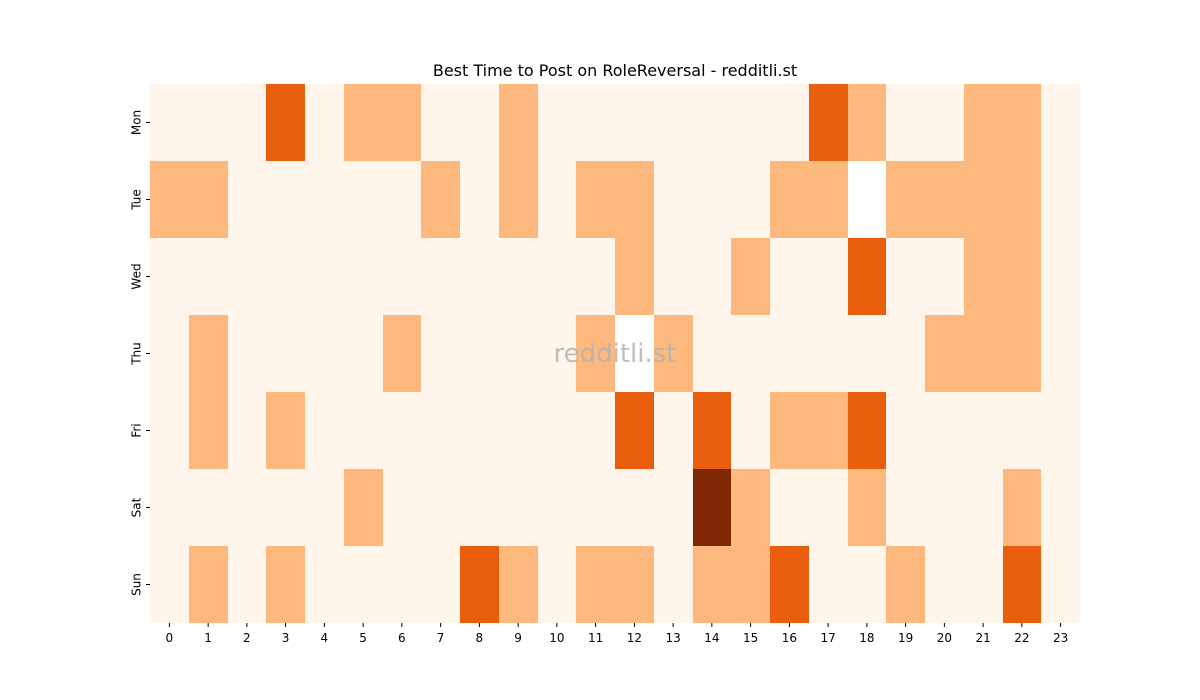 This screenshot has width=1200, height=700. Describe the element at coordinates (866, 638) in the screenshot. I see `x-tick-label: 18` at that location.